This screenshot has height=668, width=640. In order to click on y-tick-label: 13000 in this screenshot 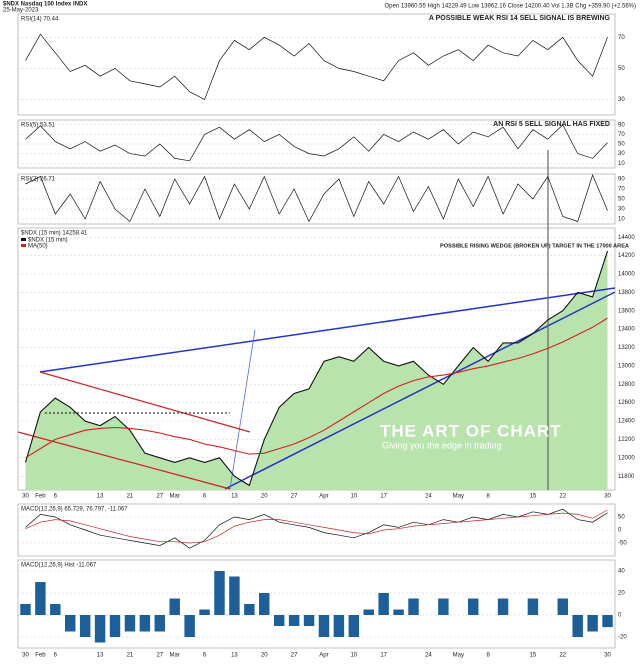, I will do `click(626, 366)`.